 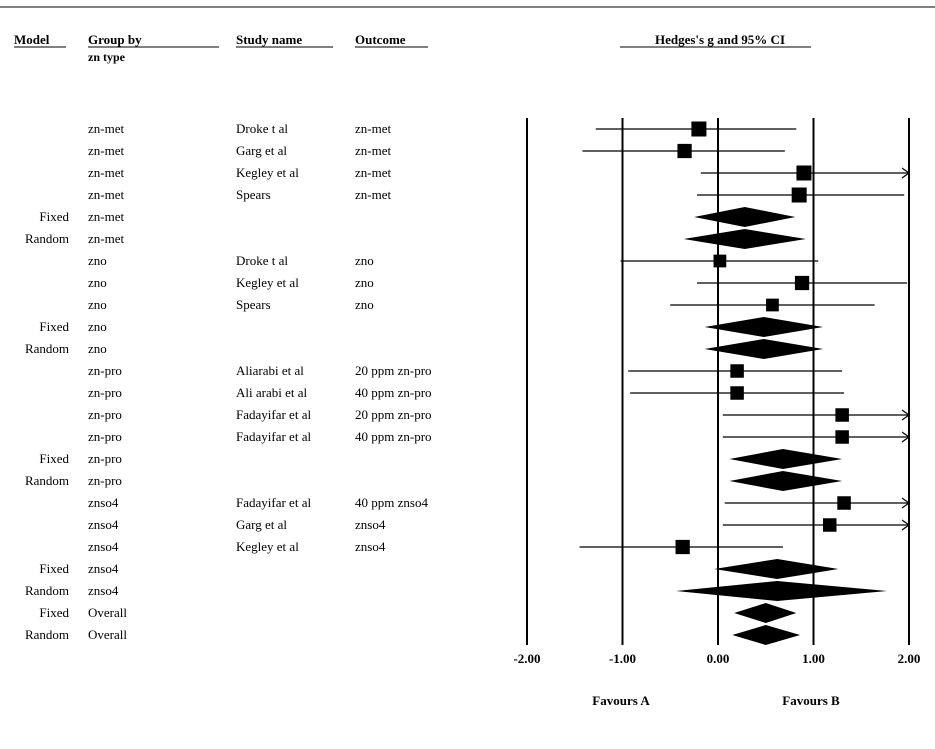 What do you see at coordinates (526, 658) in the screenshot?
I see `x-tick-label: -2.00` at bounding box center [526, 658].